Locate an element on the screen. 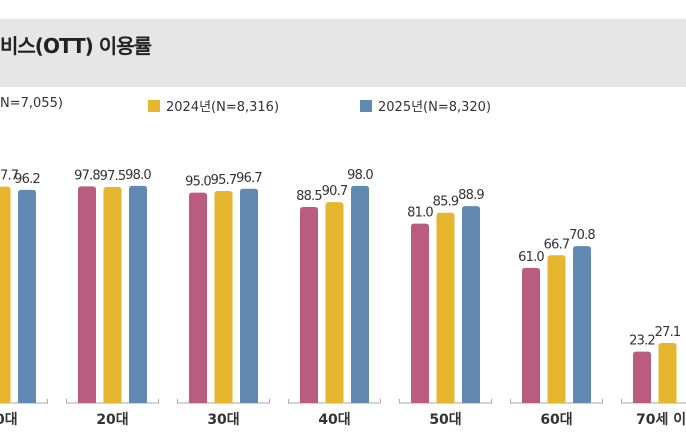 The height and width of the screenshot is (440, 686). chart-title: 비스(OTT) 이용률 is located at coordinates (76, 46).